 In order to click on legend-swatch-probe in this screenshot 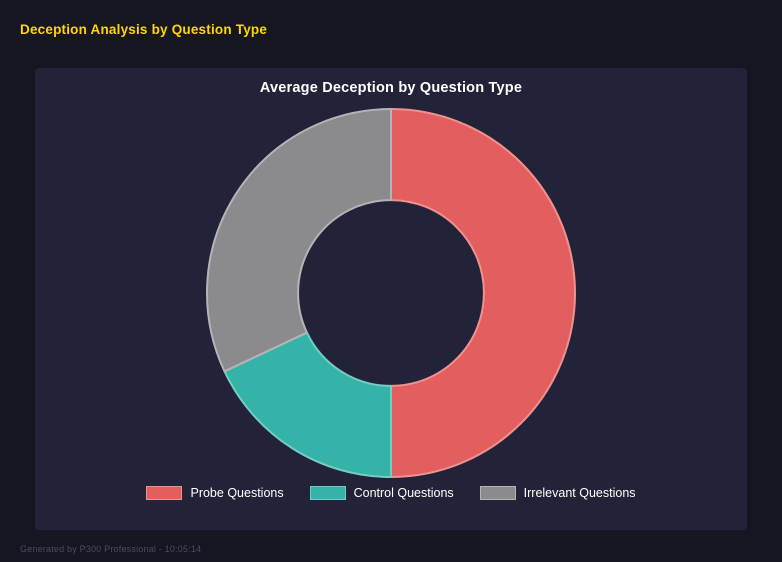, I will do `click(164, 493)`.